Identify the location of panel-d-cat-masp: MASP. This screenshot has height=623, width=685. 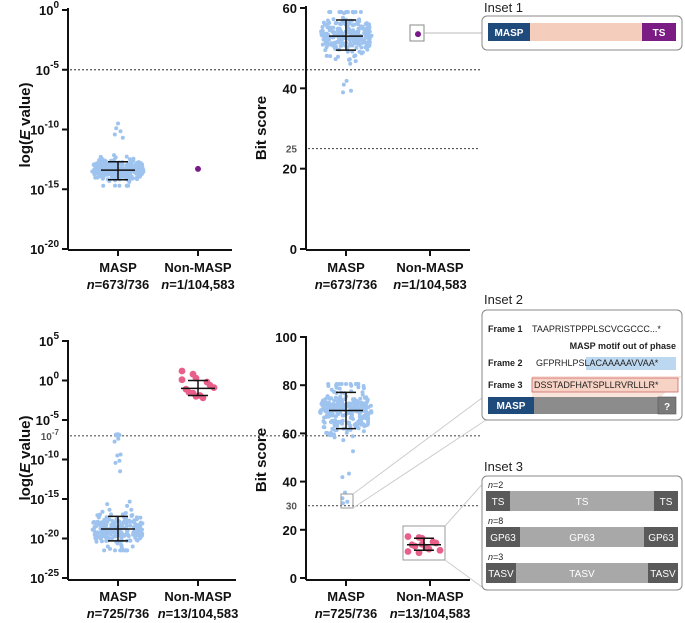
(346, 596).